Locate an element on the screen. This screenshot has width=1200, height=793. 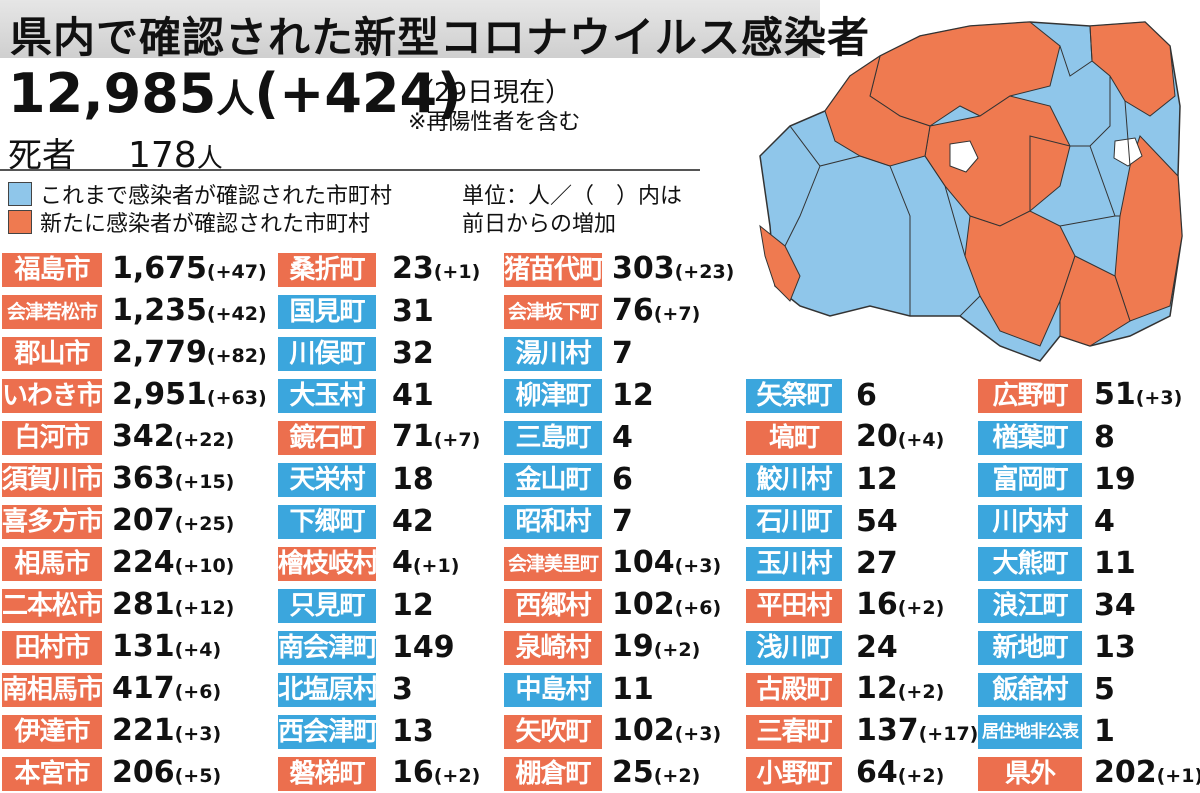
municipality-name: 南相馬市 is located at coordinates (52, 690).